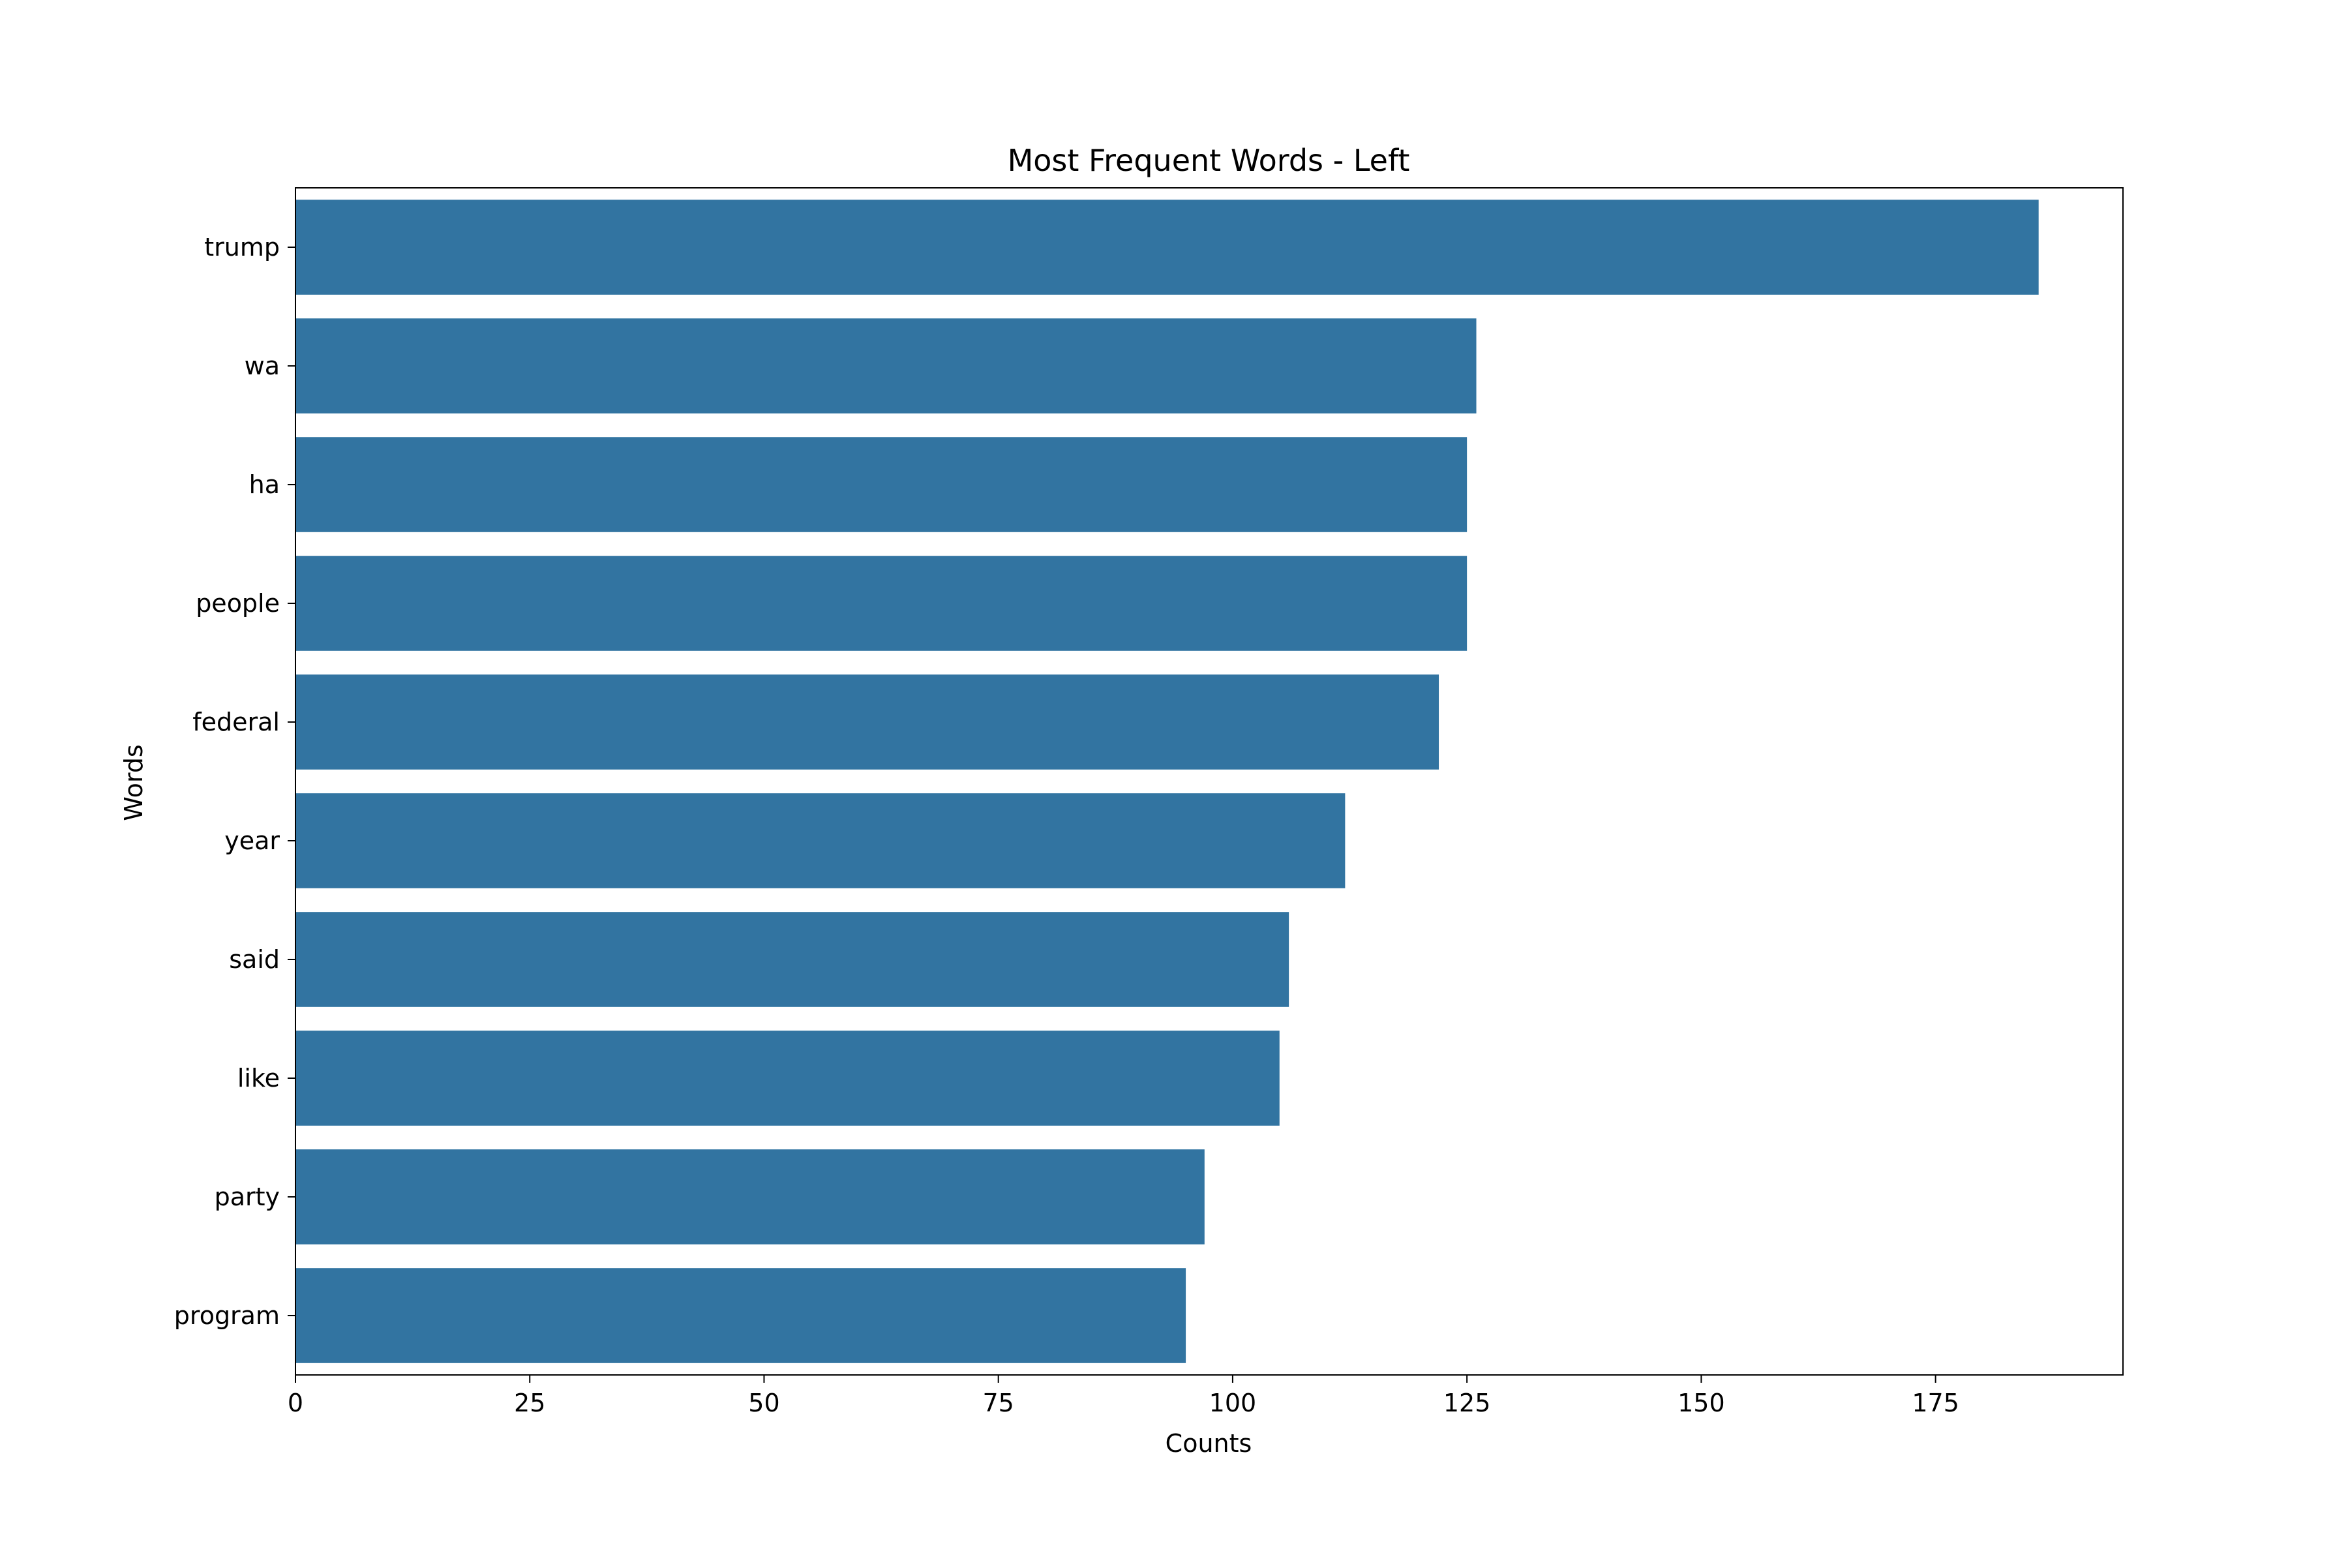  I want to click on x-tick-label: 150, so click(1701, 1403).